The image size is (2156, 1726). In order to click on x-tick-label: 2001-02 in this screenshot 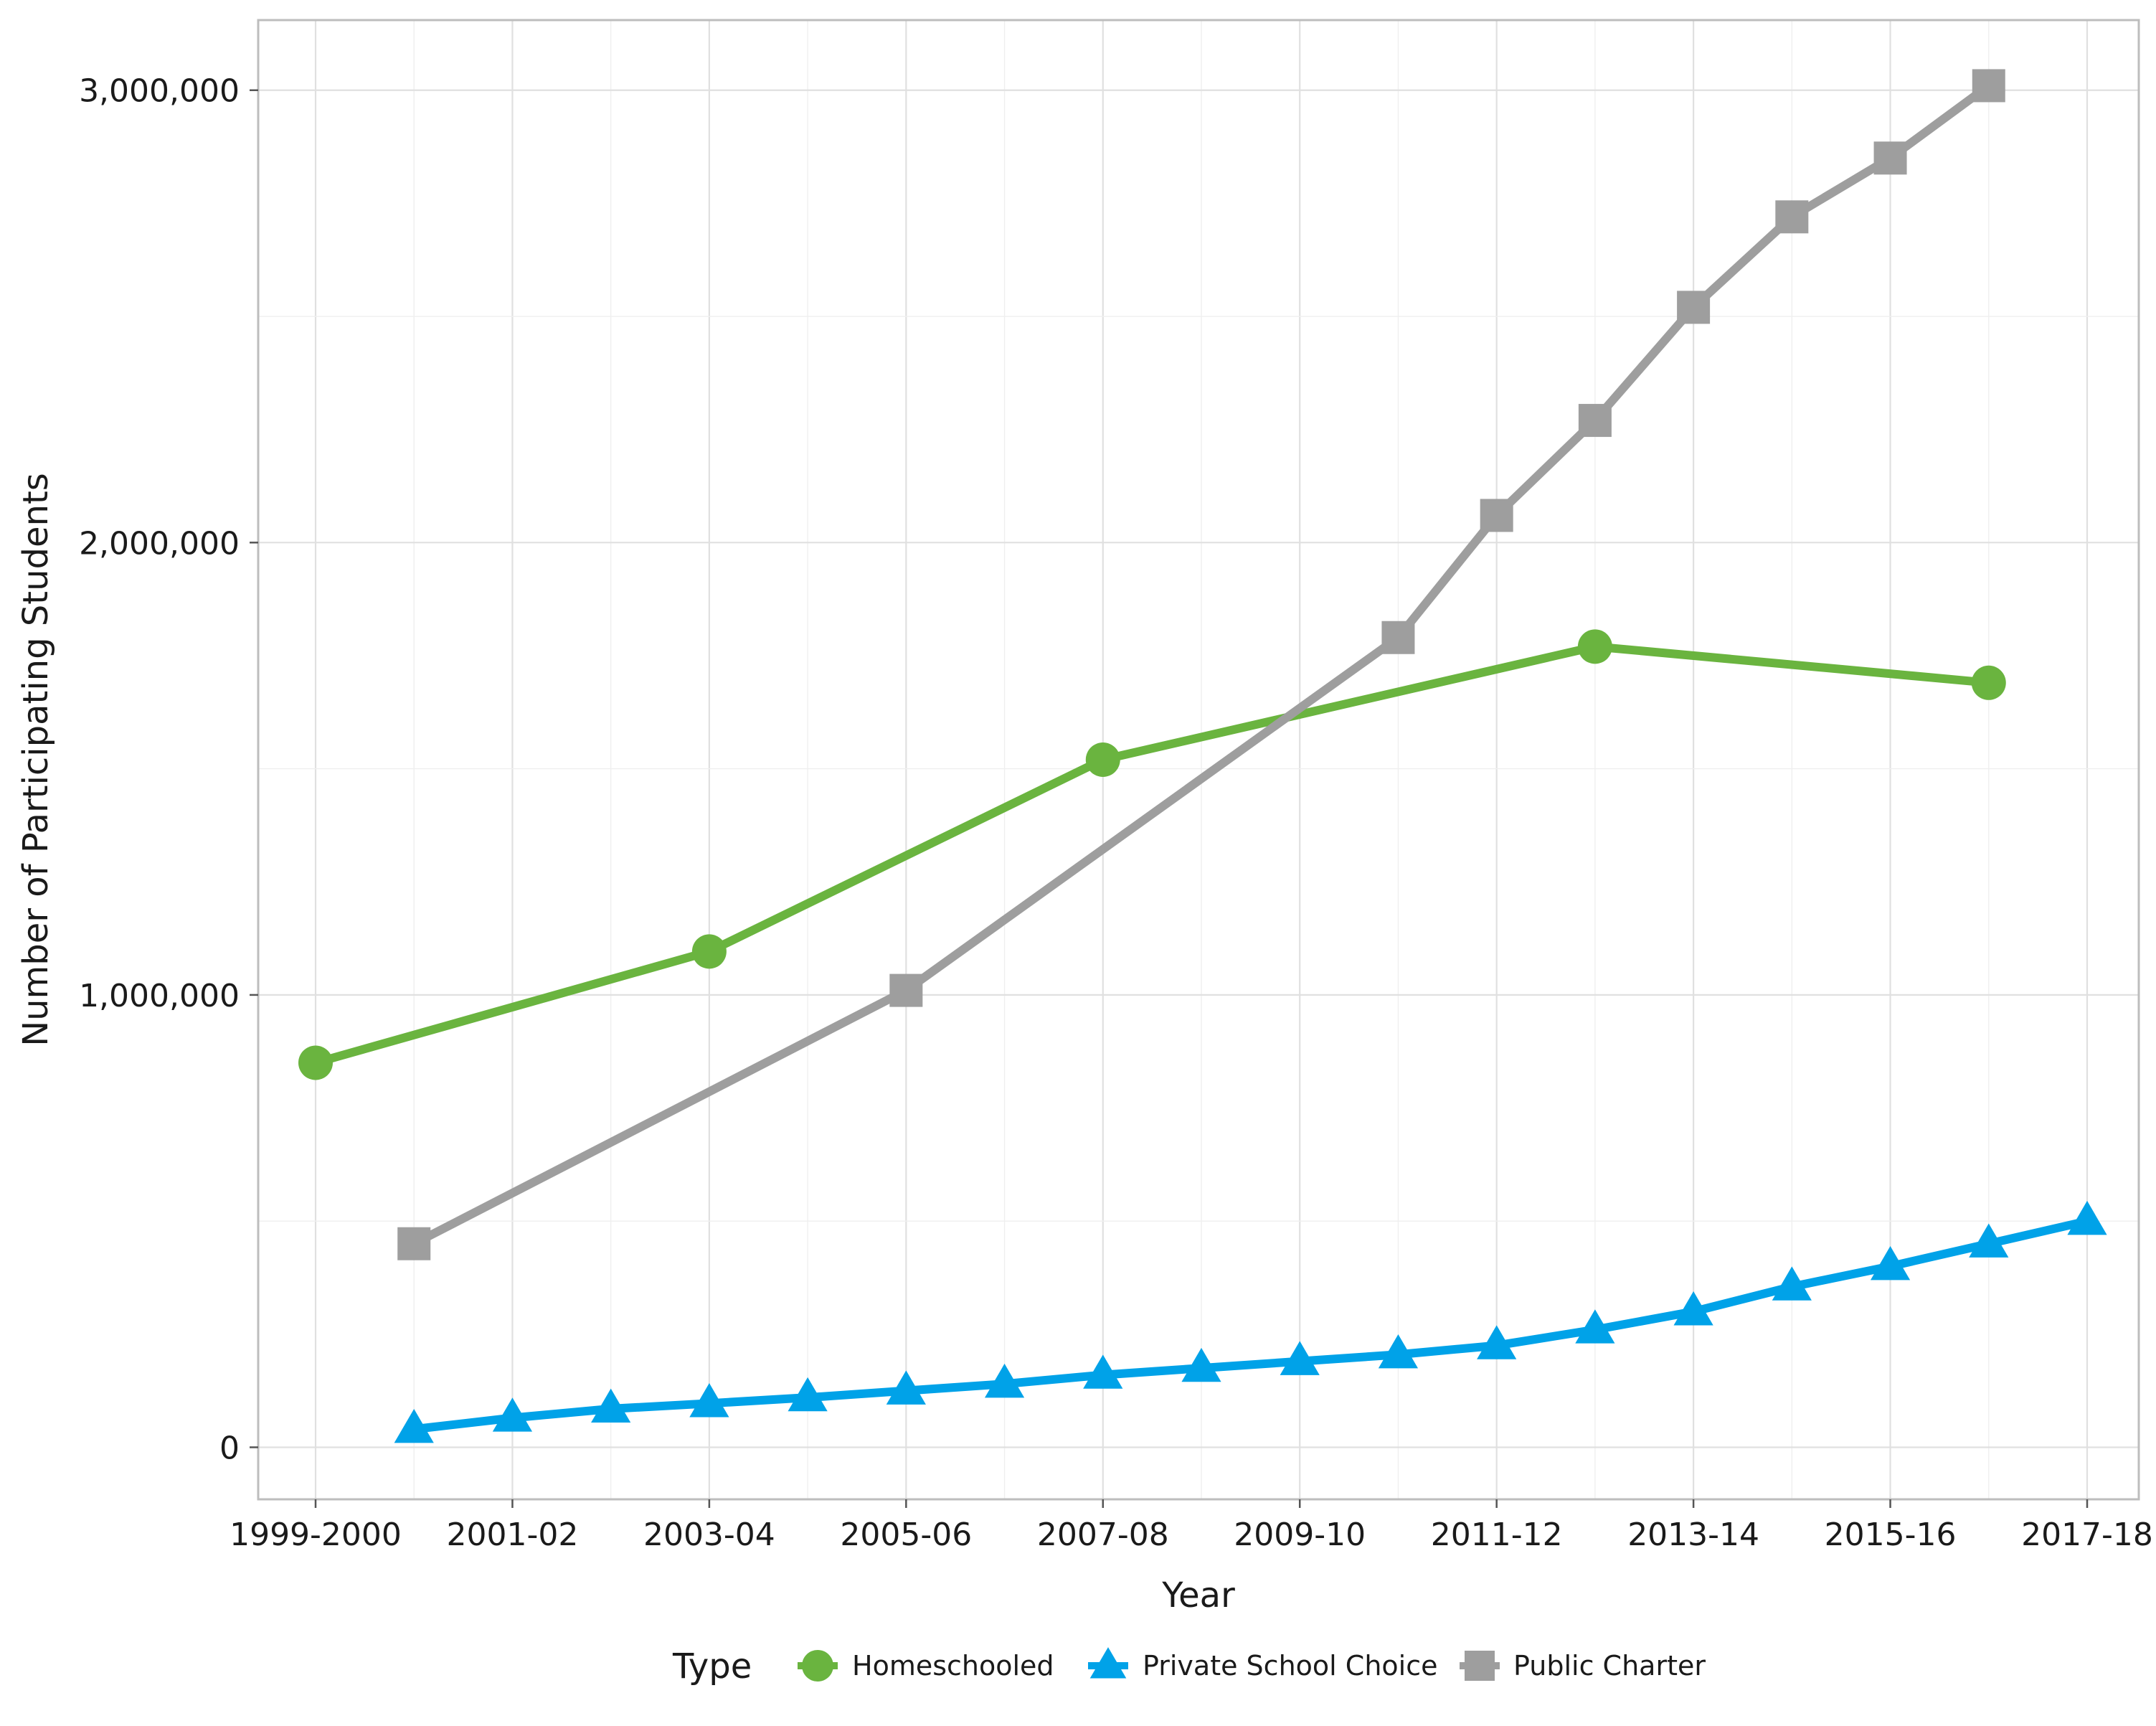, I will do `click(513, 1535)`.